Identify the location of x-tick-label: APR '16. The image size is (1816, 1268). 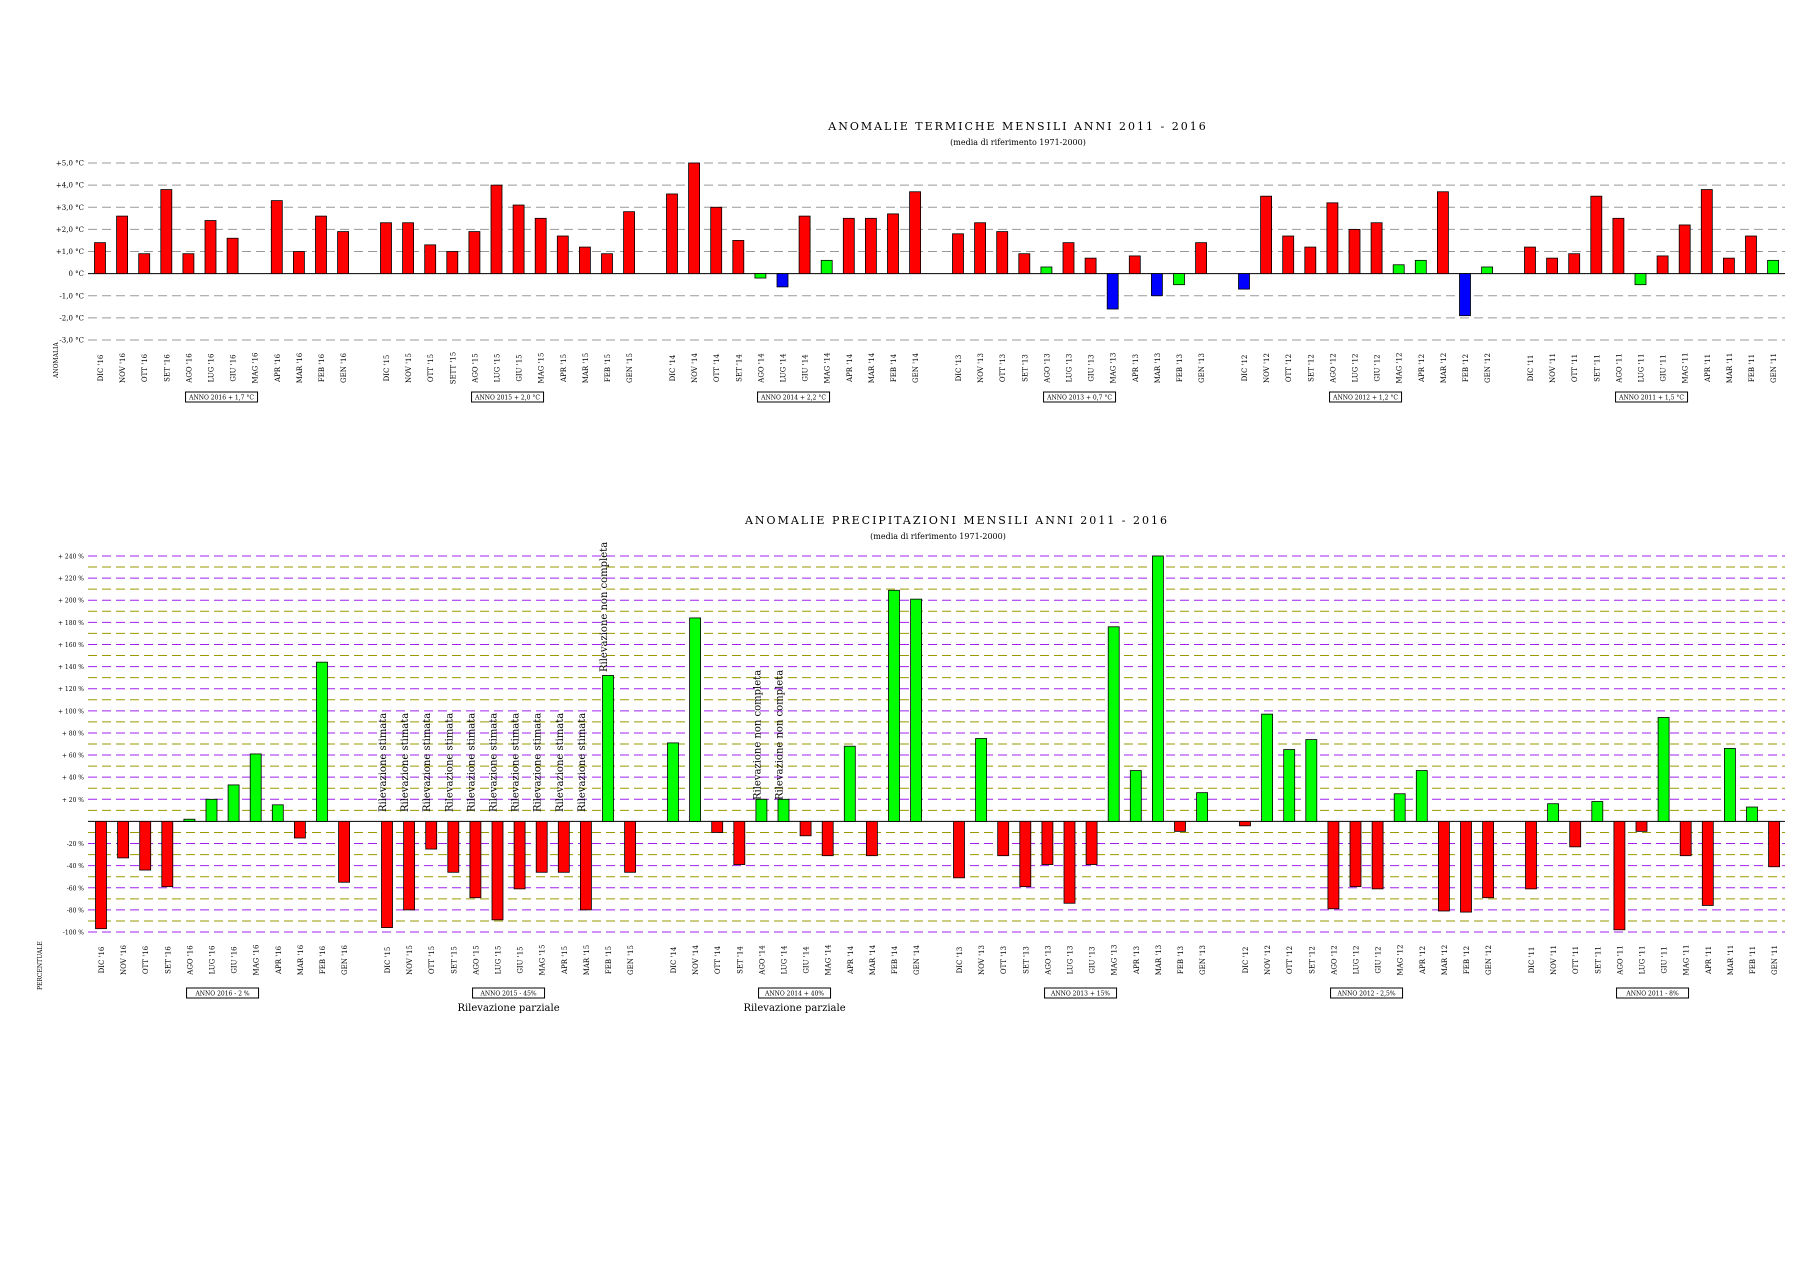
(279, 960).